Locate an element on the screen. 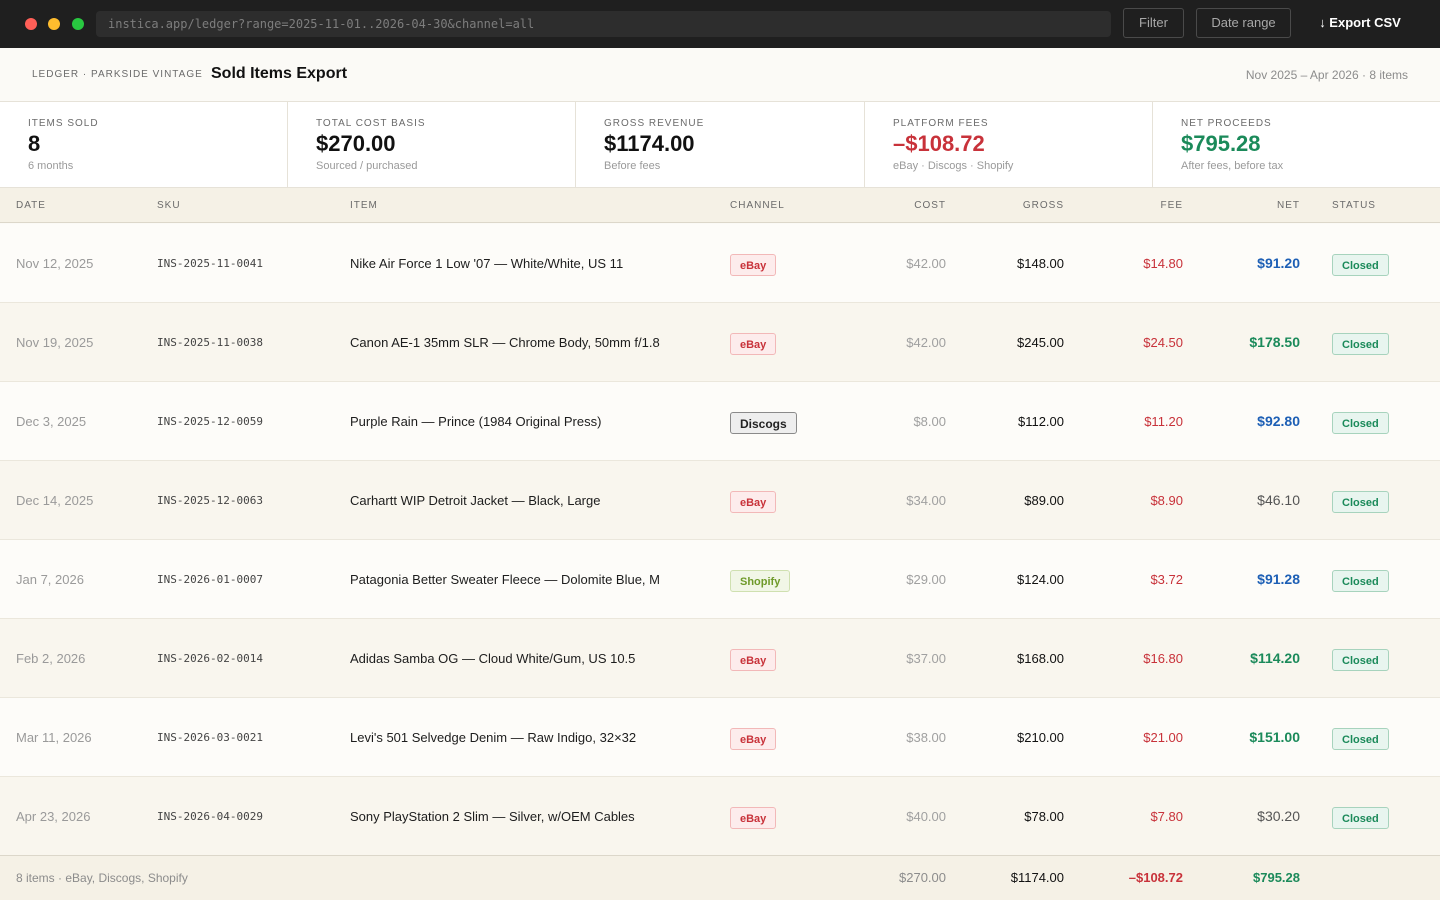 This screenshot has height=900, width=1440. row-sku: INS-2025-11-0041 is located at coordinates (210, 263).